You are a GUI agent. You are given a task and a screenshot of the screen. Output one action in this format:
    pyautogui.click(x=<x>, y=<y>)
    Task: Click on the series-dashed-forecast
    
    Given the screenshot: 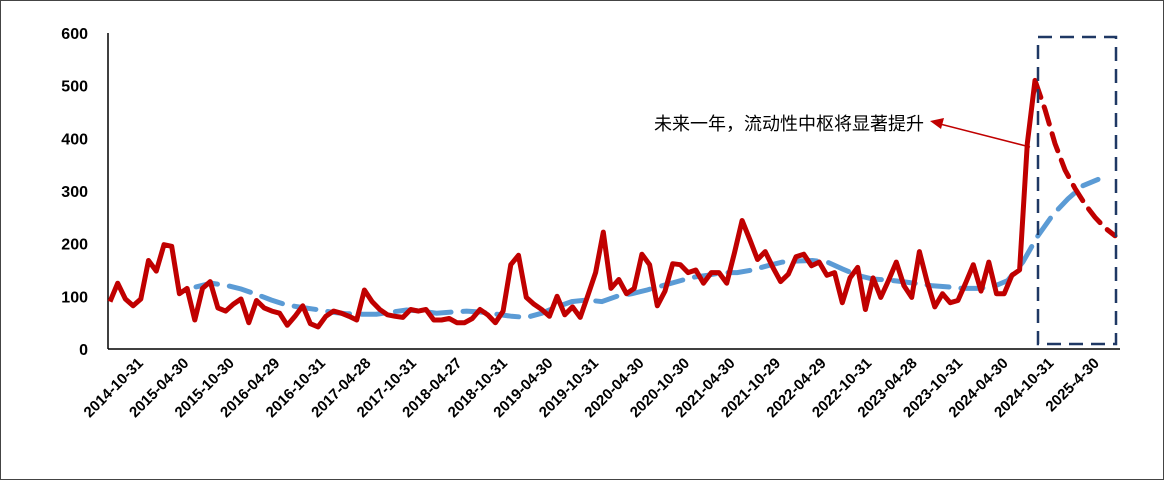 What is the action you would take?
    pyautogui.click(x=1075, y=158)
    